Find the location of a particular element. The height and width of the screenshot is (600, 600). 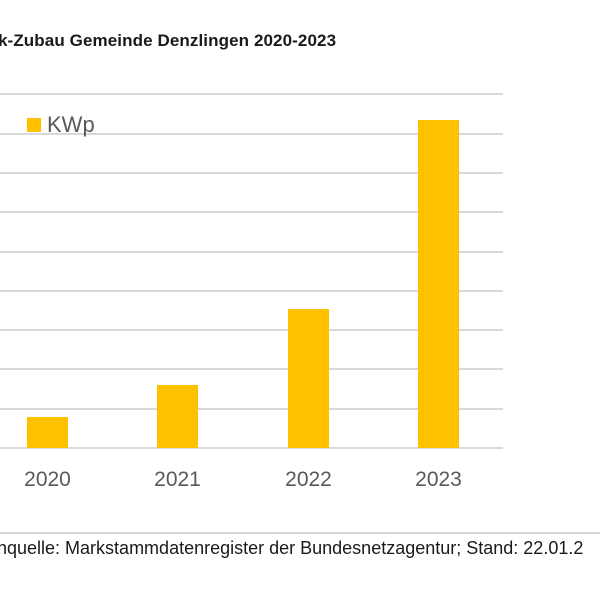

x-axis-baseline is located at coordinates (251, 448).